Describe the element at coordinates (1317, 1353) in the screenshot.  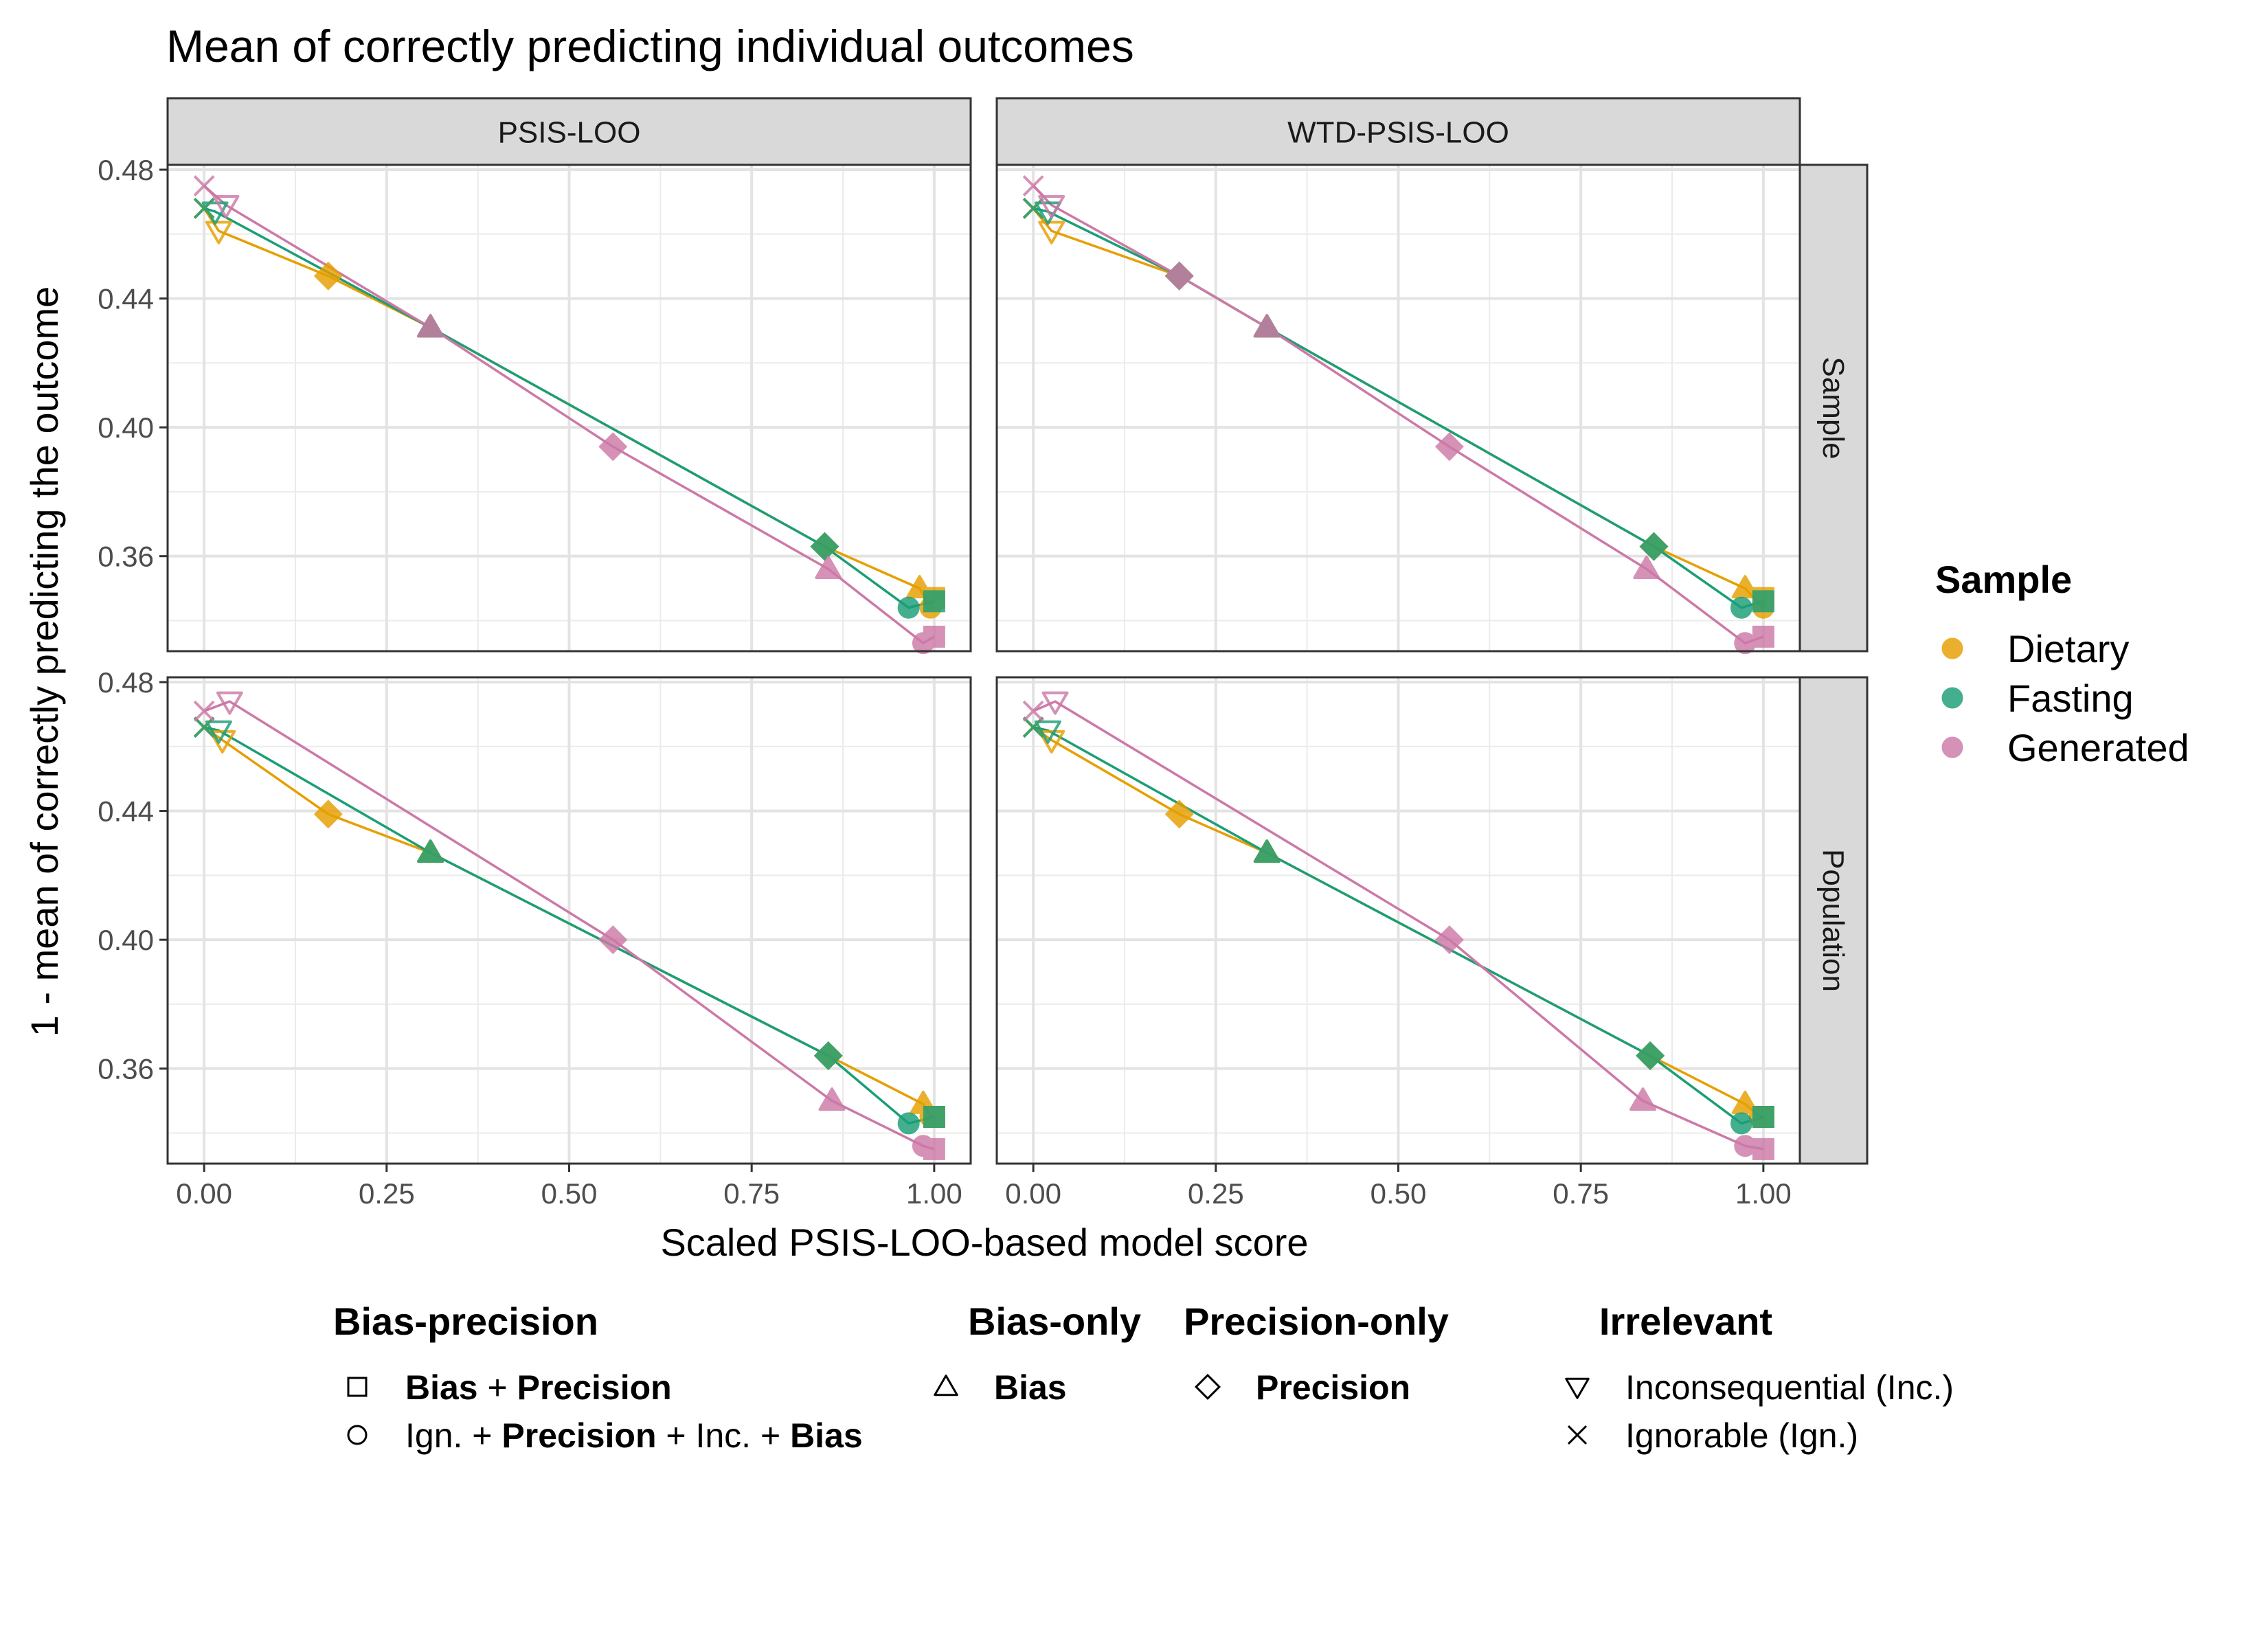
I see `shape-legend-group-precision-only: Precision-only Precision` at that location.